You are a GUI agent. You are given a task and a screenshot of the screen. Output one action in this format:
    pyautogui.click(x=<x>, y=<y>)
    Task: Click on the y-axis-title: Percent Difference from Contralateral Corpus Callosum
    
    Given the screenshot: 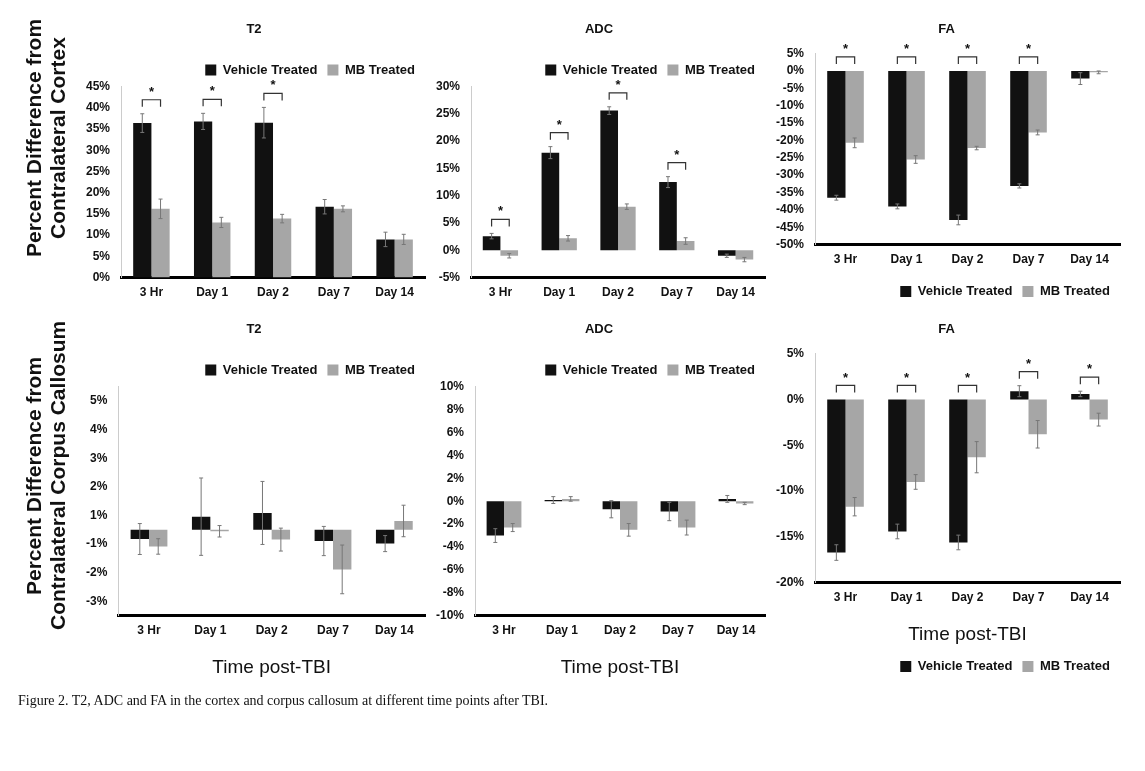 What is the action you would take?
    pyautogui.click(x=45, y=476)
    